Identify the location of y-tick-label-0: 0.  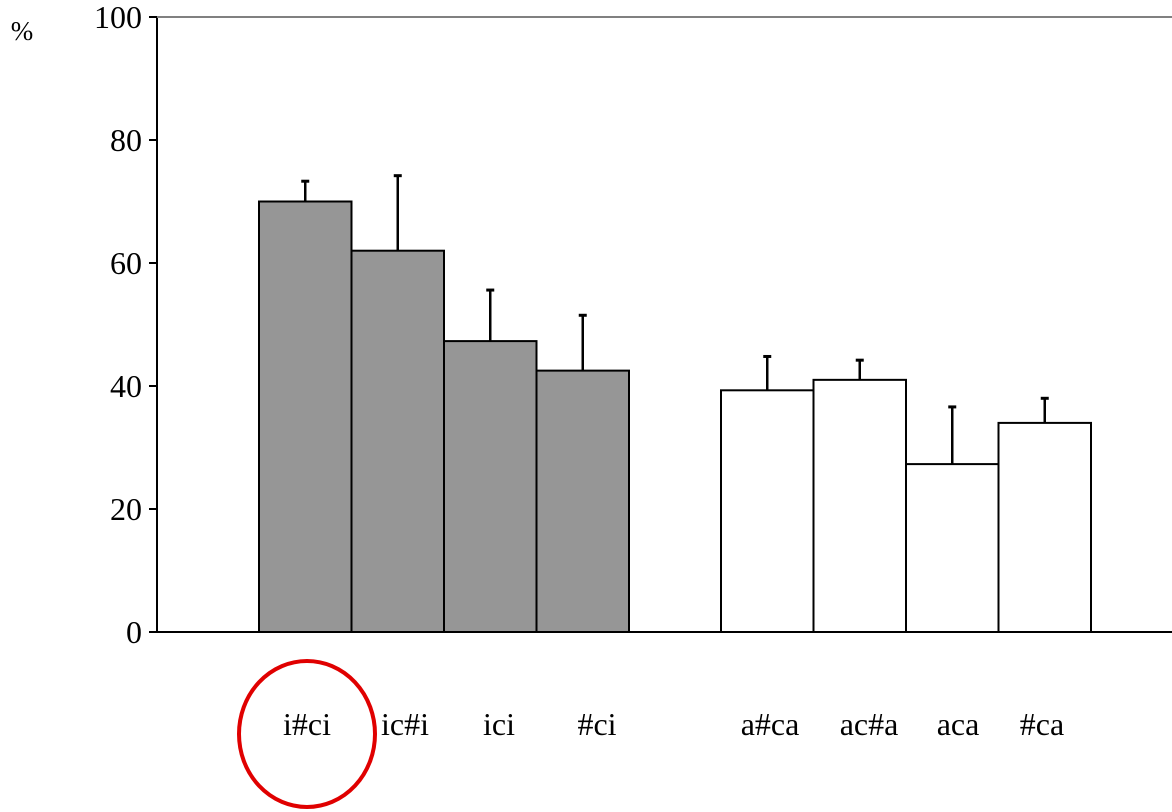
(134, 632).